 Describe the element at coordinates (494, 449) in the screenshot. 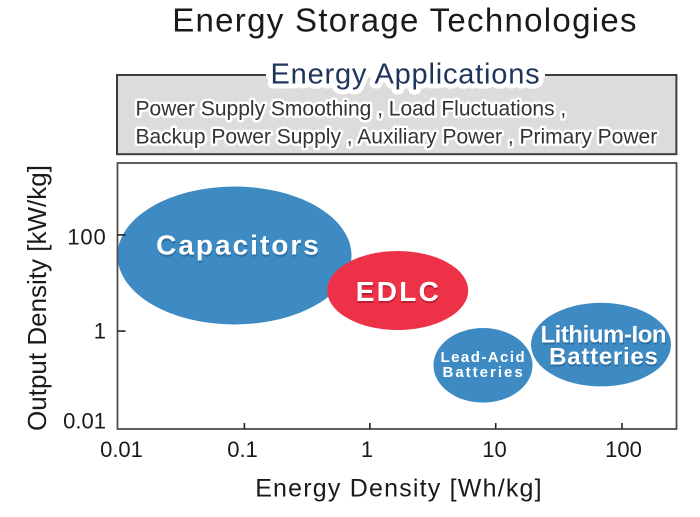

I see `svg-text: 10` at that location.